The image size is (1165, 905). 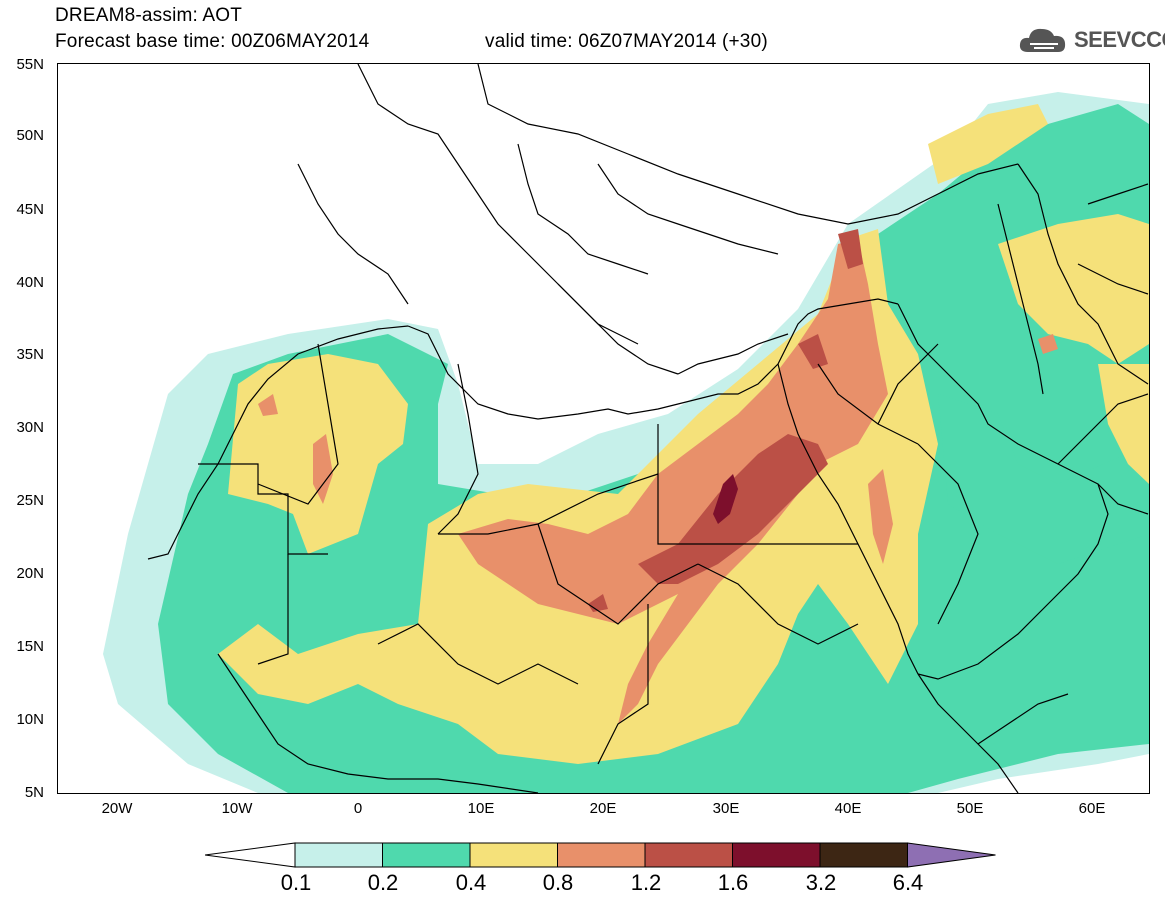 What do you see at coordinates (212, 41) in the screenshot?
I see `forecast-base-time: Forecast base time: 00Z06MAY2014` at bounding box center [212, 41].